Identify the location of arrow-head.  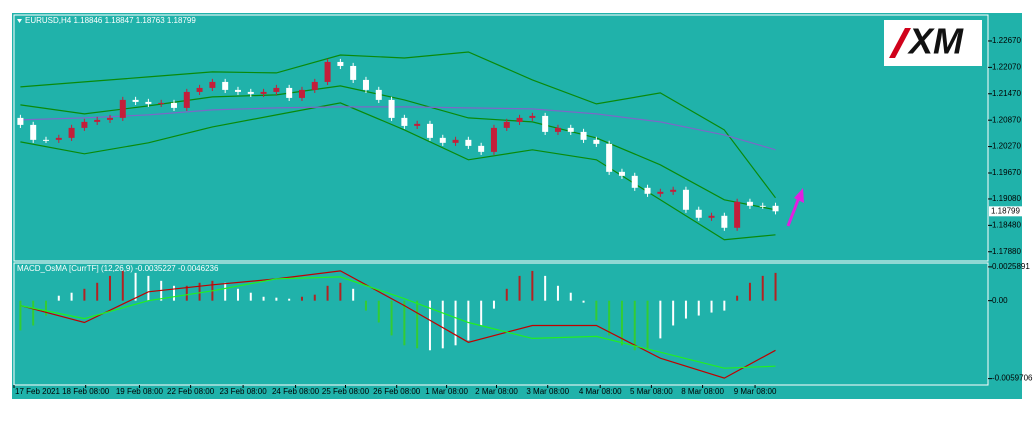
(799, 195).